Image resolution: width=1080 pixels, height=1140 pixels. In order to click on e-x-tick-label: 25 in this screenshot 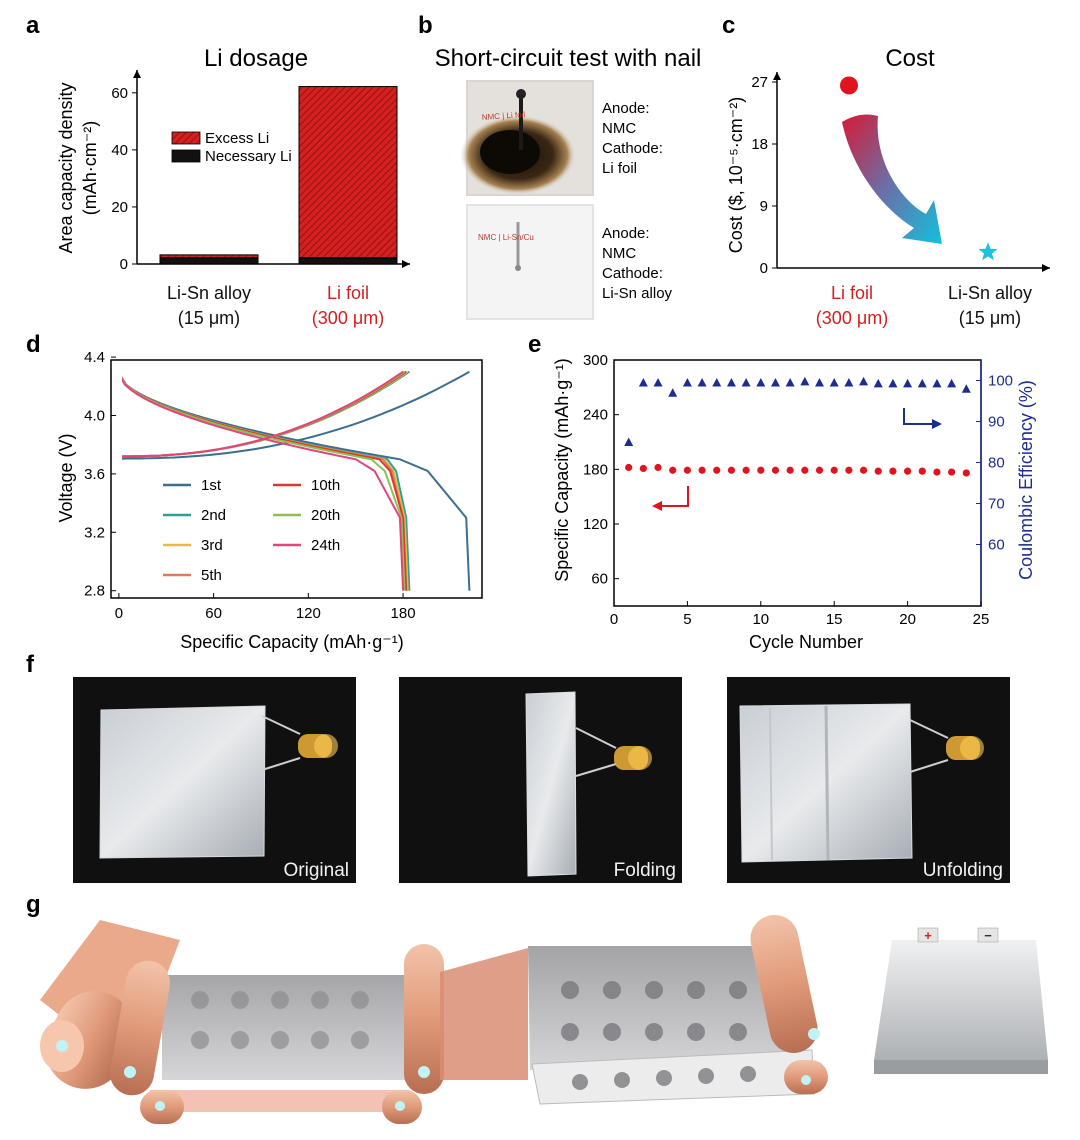, I will do `click(981, 619)`.